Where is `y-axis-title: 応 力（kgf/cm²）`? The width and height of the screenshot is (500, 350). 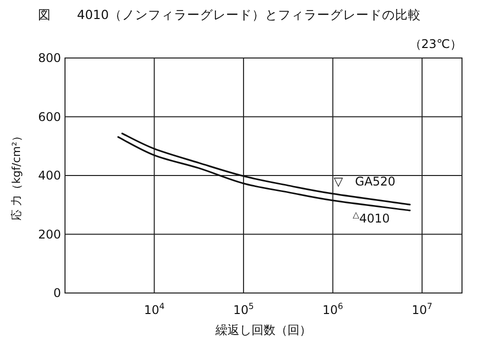 y-axis-title: 応 力（kgf/cm²） is located at coordinates (16, 175).